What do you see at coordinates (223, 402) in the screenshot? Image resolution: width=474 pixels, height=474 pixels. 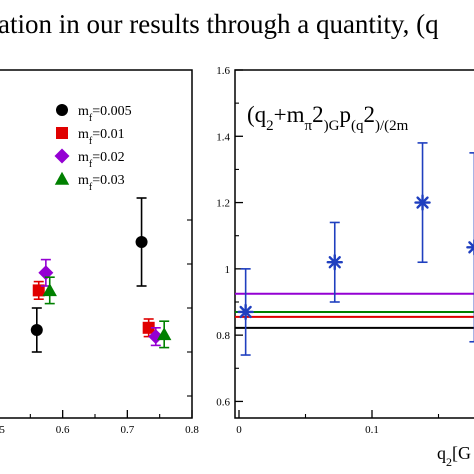 I see `right-y-tick-label: 0.6` at bounding box center [223, 402].